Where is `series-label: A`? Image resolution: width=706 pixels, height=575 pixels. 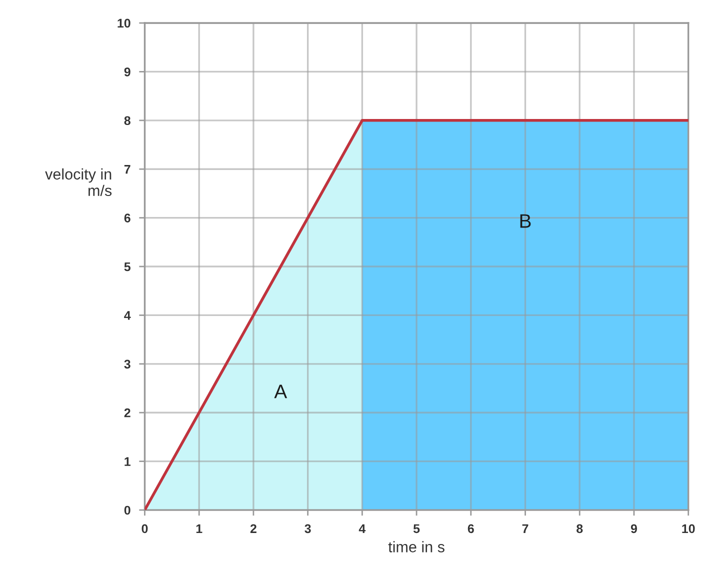 series-label: A is located at coordinates (281, 391).